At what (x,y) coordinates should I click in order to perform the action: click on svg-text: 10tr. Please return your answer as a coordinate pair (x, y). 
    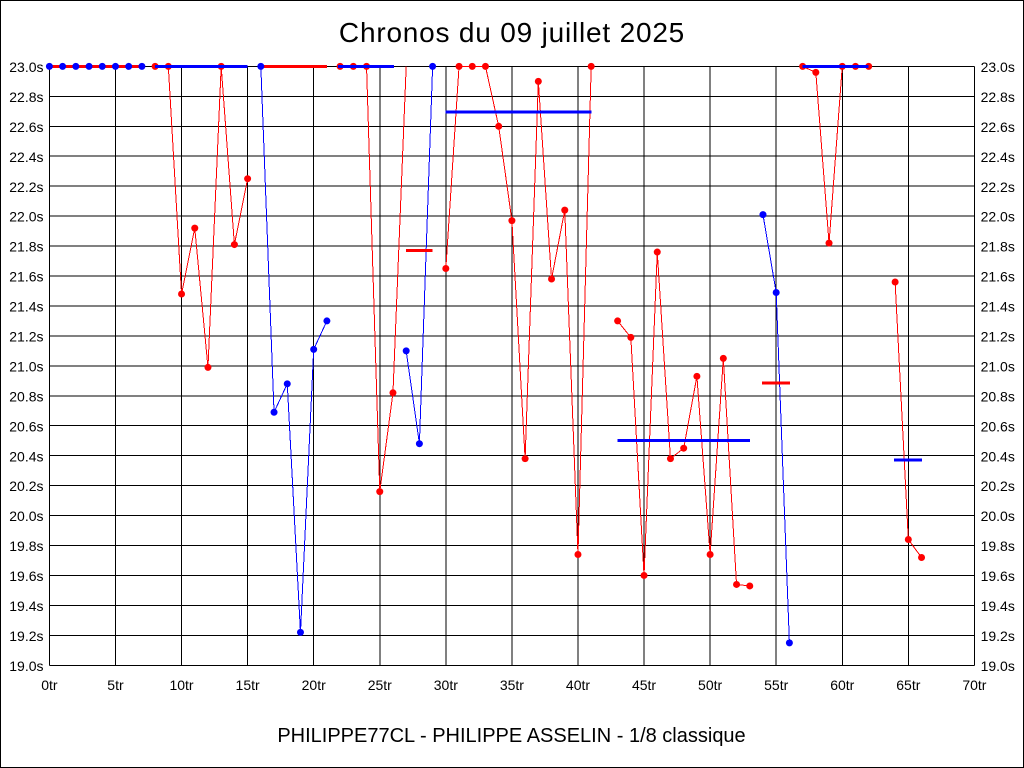
    Looking at the image, I should click on (181, 685).